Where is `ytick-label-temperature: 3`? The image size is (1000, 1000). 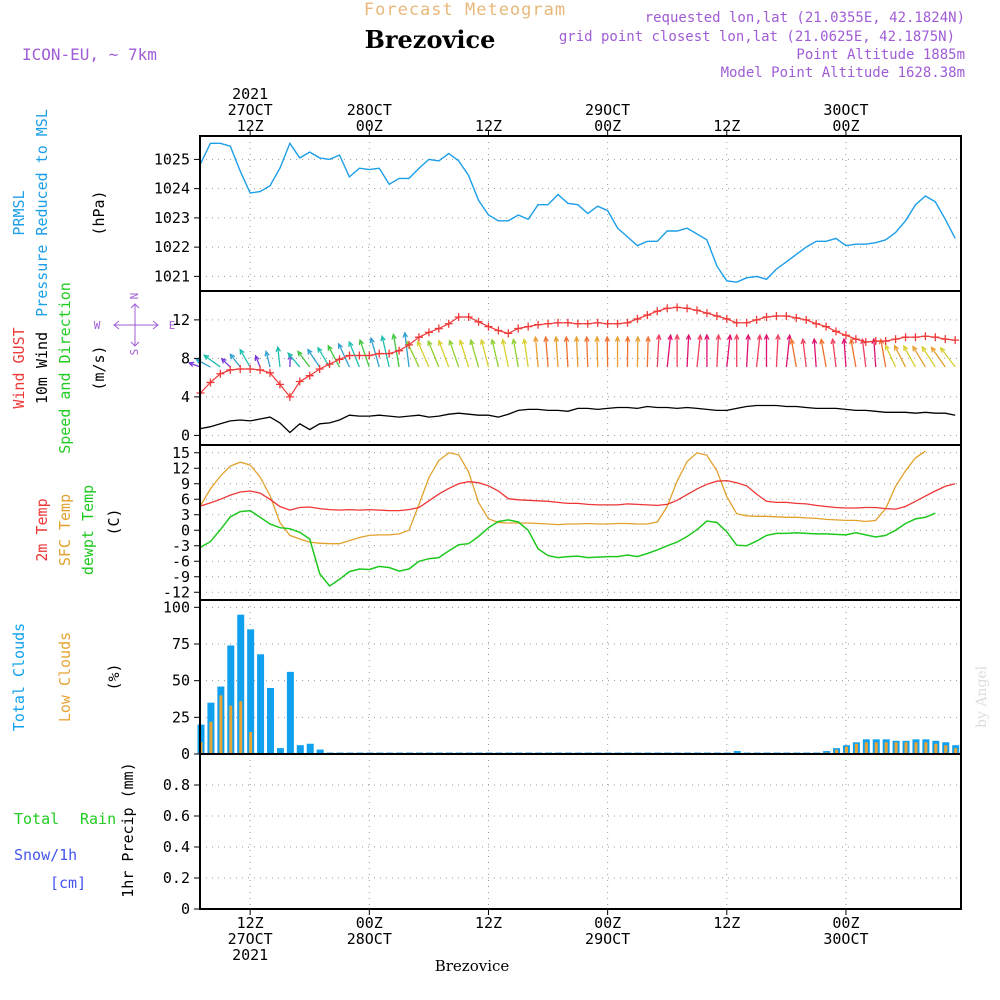
ytick-label-temperature: 3 is located at coordinates (185, 515).